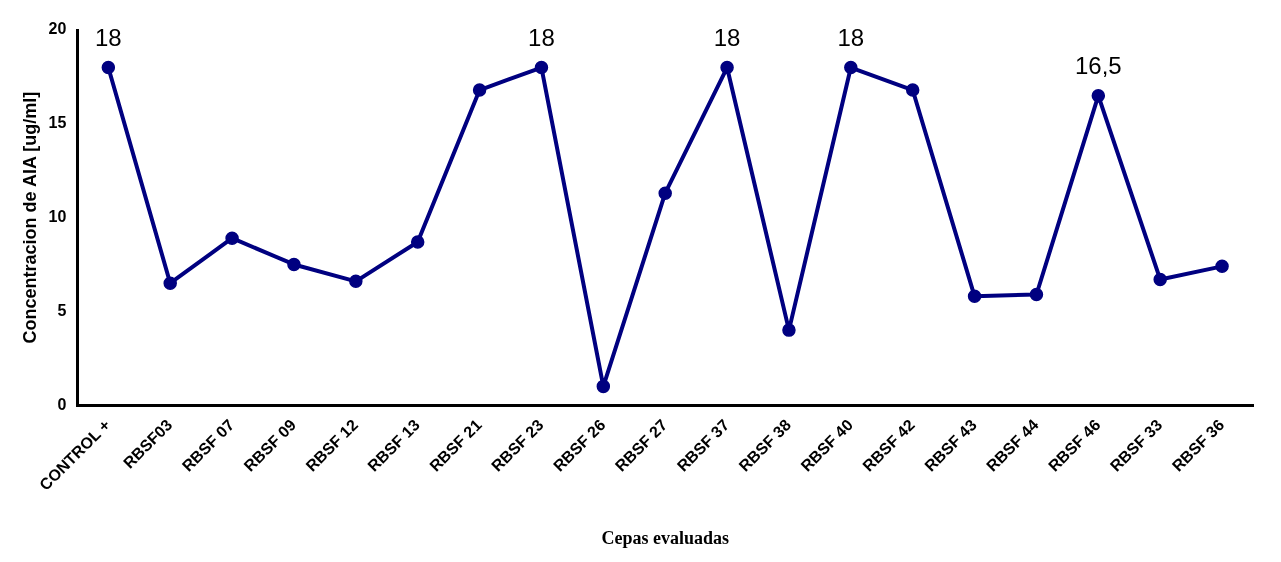 Image resolution: width=1281 pixels, height=562 pixels. I want to click on y-tick-label: 10, so click(57, 216).